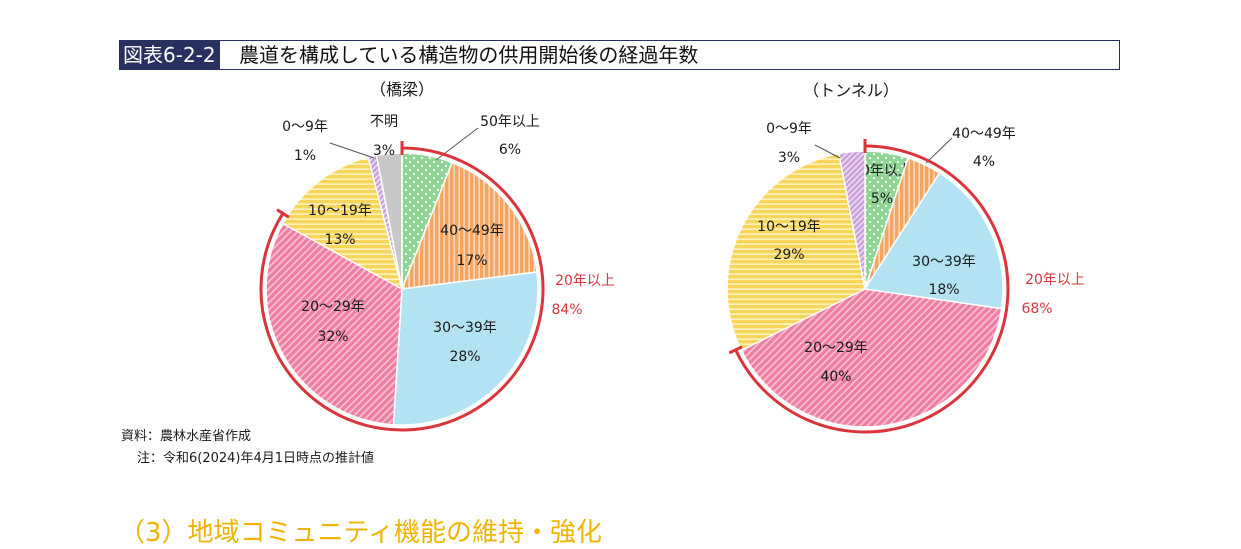 This screenshot has width=1241, height=549. Describe the element at coordinates (170, 55) in the screenshot. I see `figure-tag: 図表6-2-2` at that location.